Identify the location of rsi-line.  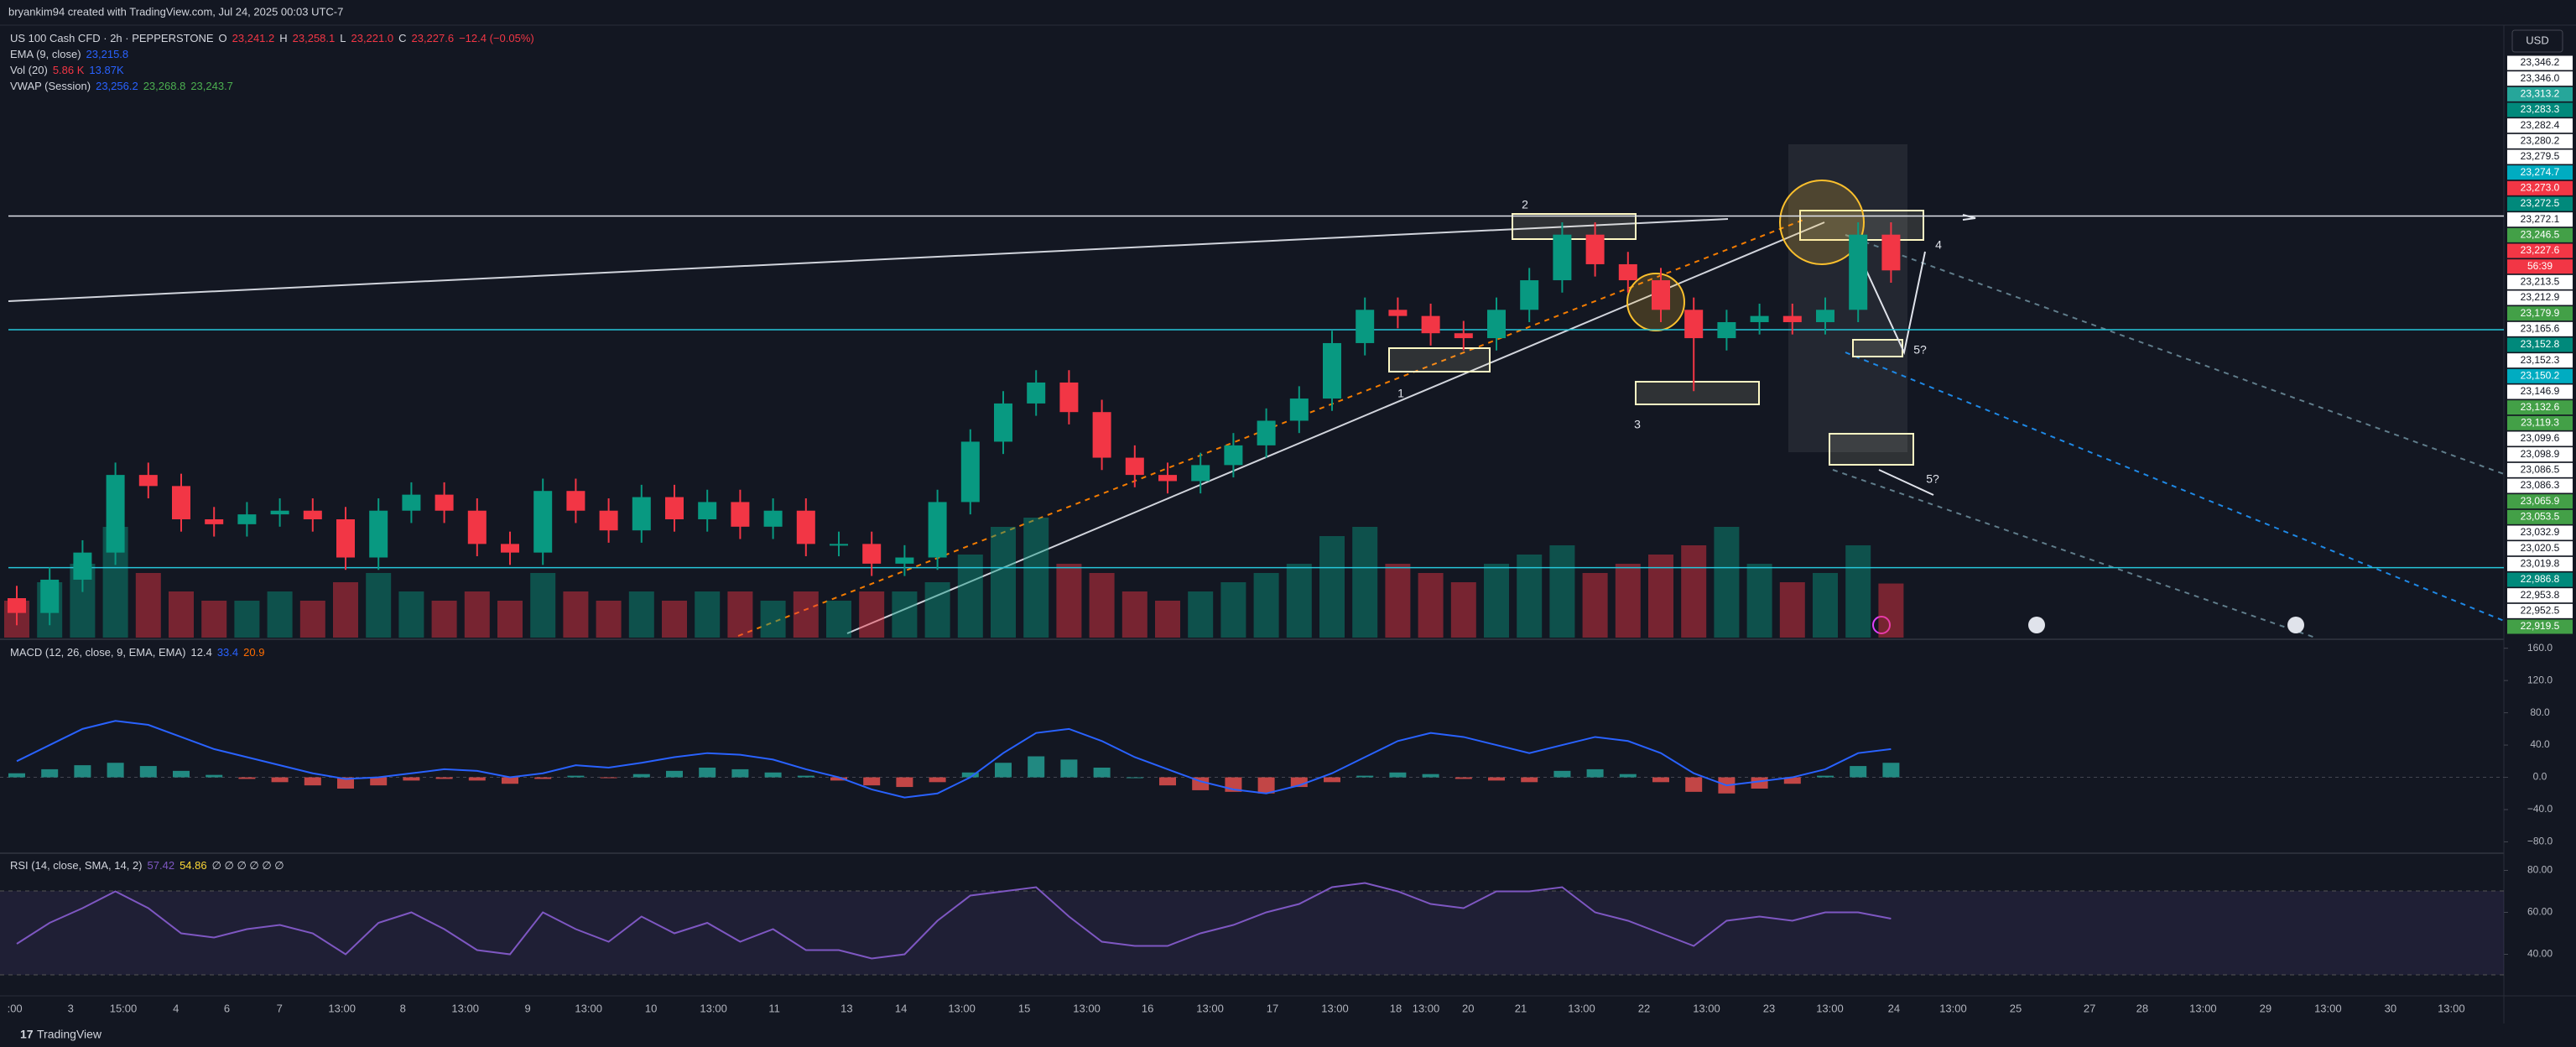
(954, 921).